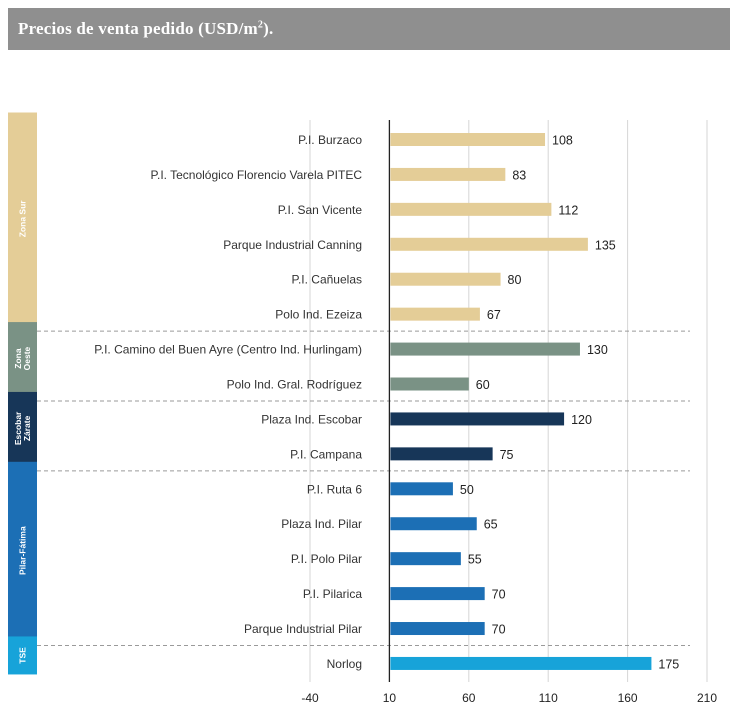  Describe the element at coordinates (515, 280) in the screenshot. I see `value-label-0-4: 80` at that location.